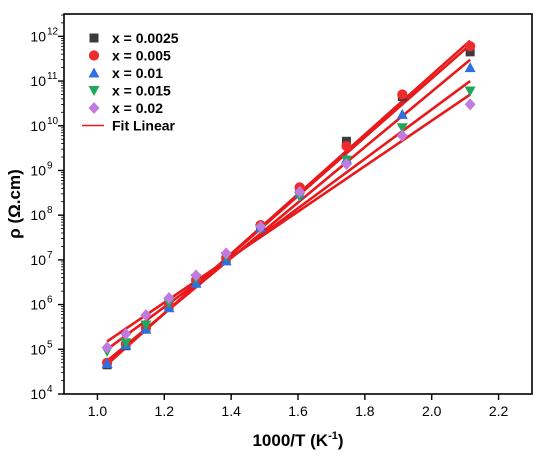 The image size is (550, 460). Describe the element at coordinates (333, 436) in the screenshot. I see `x-axis-title-sup: -1` at that location.